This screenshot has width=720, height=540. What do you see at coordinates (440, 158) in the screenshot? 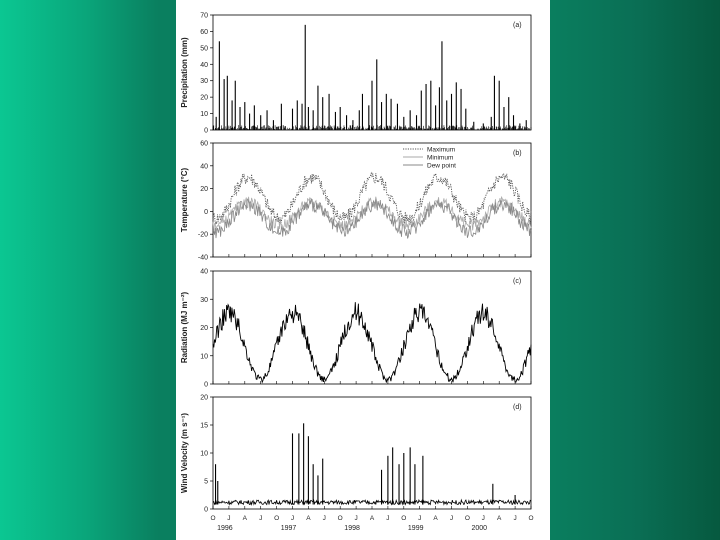
I see `legend-label: Minimum` at bounding box center [440, 158].